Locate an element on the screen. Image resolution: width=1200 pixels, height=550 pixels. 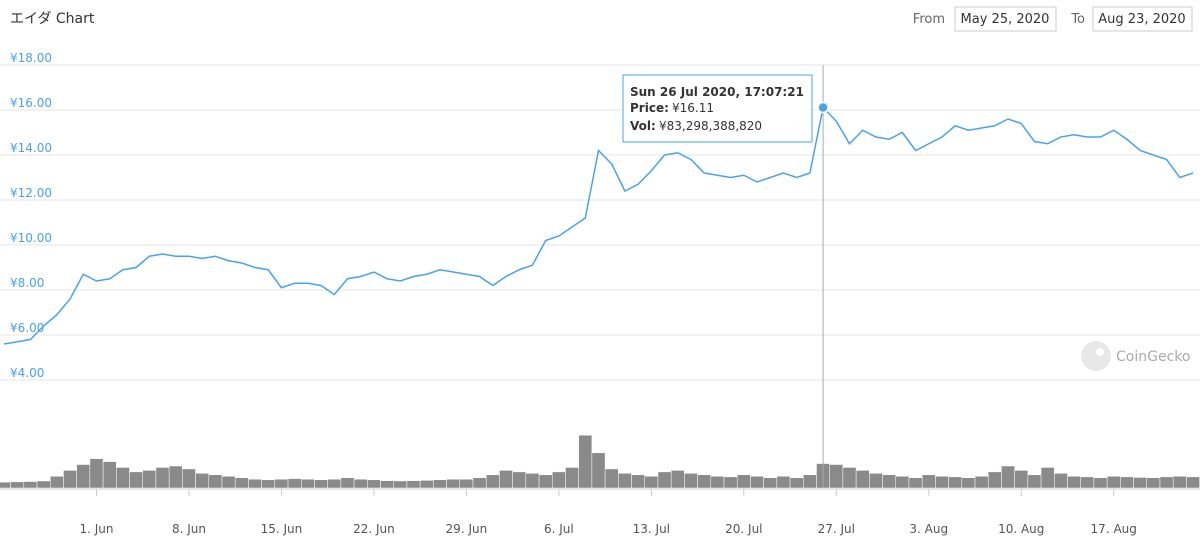
from-input is located at coordinates (1005, 19).